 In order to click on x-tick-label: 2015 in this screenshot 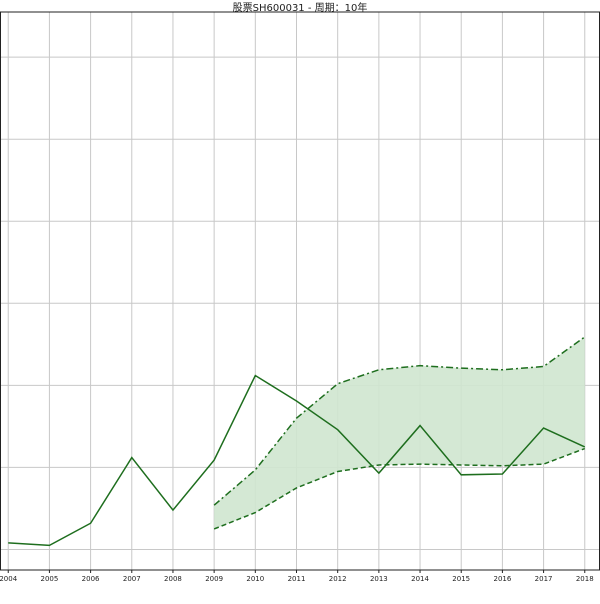, I will do `click(461, 579)`.